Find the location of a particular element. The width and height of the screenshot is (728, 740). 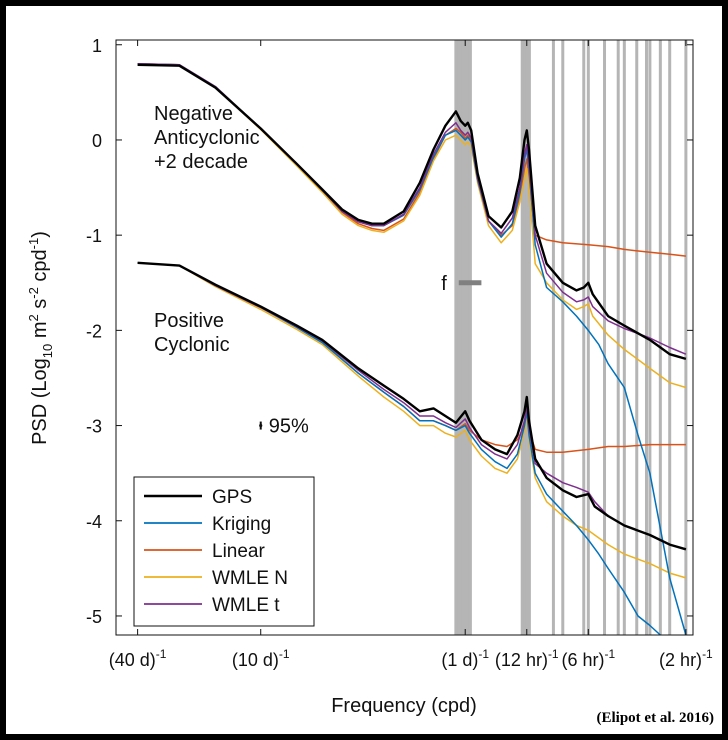

legend-label-kriging: Kriging is located at coordinates (241, 524).